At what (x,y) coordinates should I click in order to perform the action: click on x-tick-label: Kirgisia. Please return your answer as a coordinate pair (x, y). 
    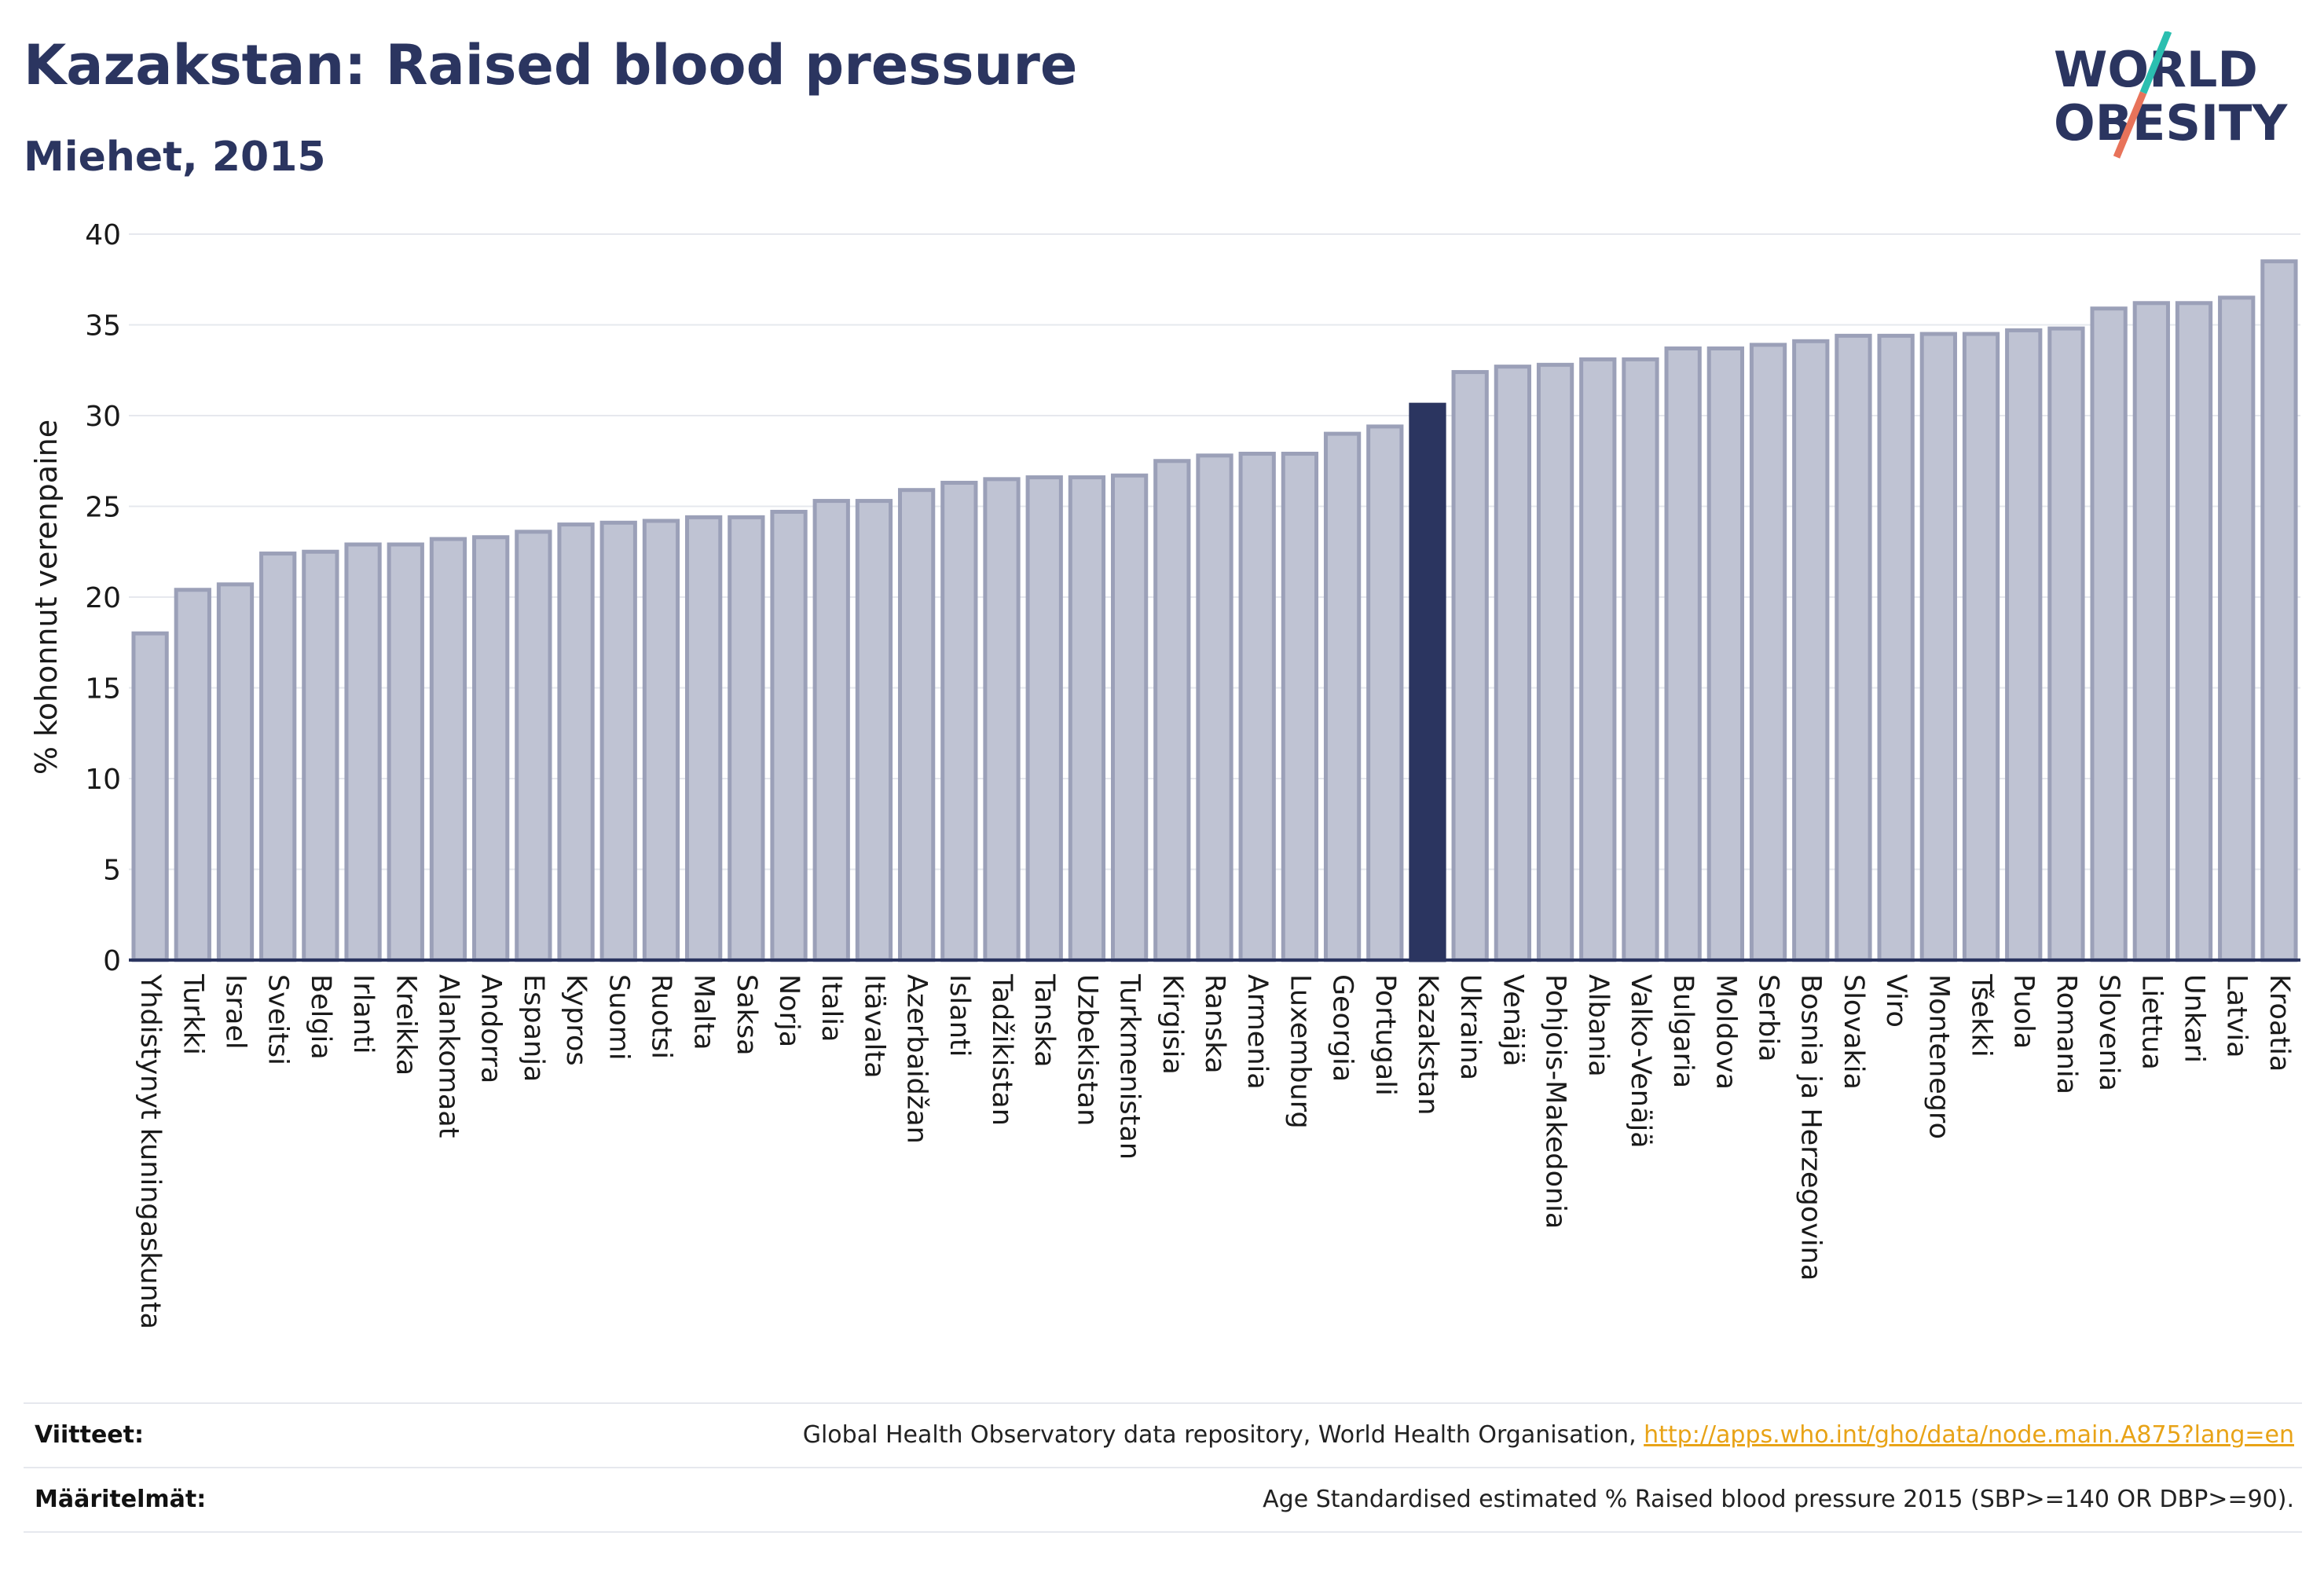
    Looking at the image, I should click on (1172, 1024).